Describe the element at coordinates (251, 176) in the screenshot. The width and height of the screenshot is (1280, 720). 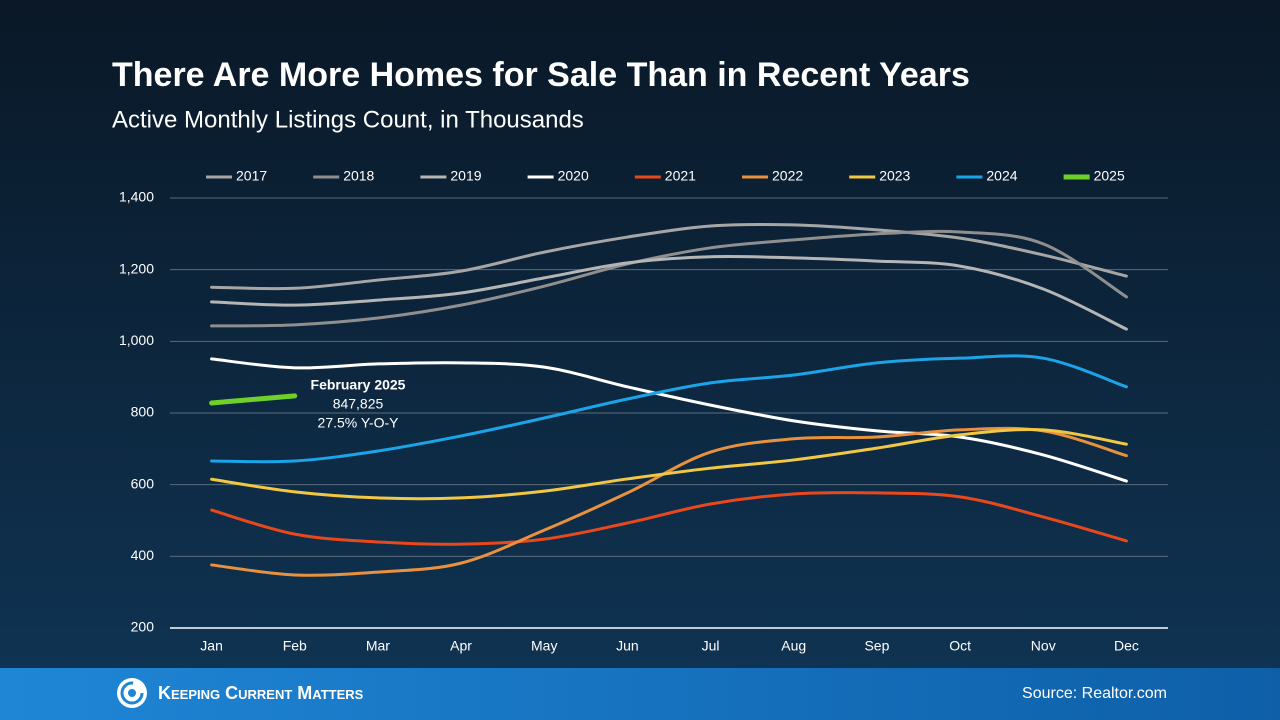
I see `legend-label: 2017` at that location.